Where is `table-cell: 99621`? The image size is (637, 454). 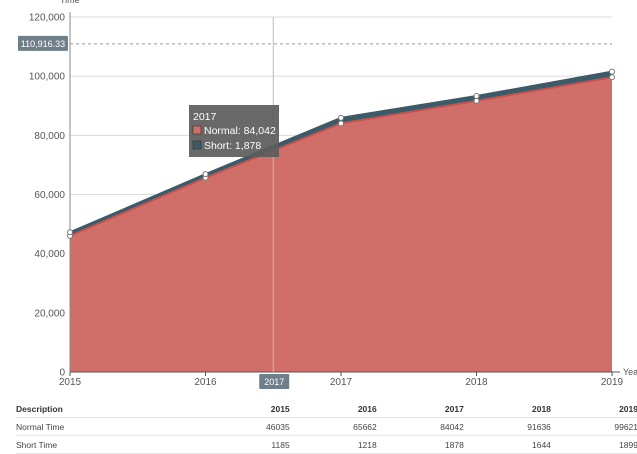
table-cell: 99621 is located at coordinates (593, 426).